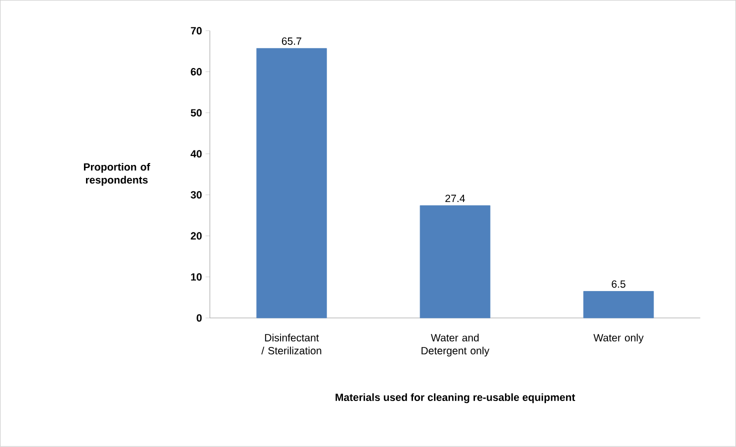 The width and height of the screenshot is (736, 447). I want to click on y-tick-label: 50, so click(196, 113).